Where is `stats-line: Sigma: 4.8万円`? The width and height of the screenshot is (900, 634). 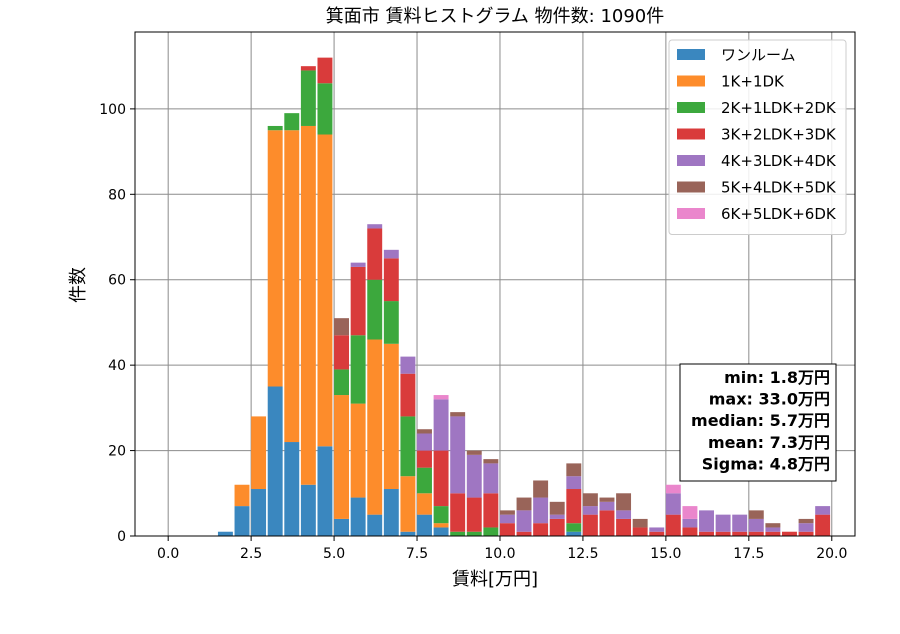 stats-line: Sigma: 4.8万円 is located at coordinates (766, 463).